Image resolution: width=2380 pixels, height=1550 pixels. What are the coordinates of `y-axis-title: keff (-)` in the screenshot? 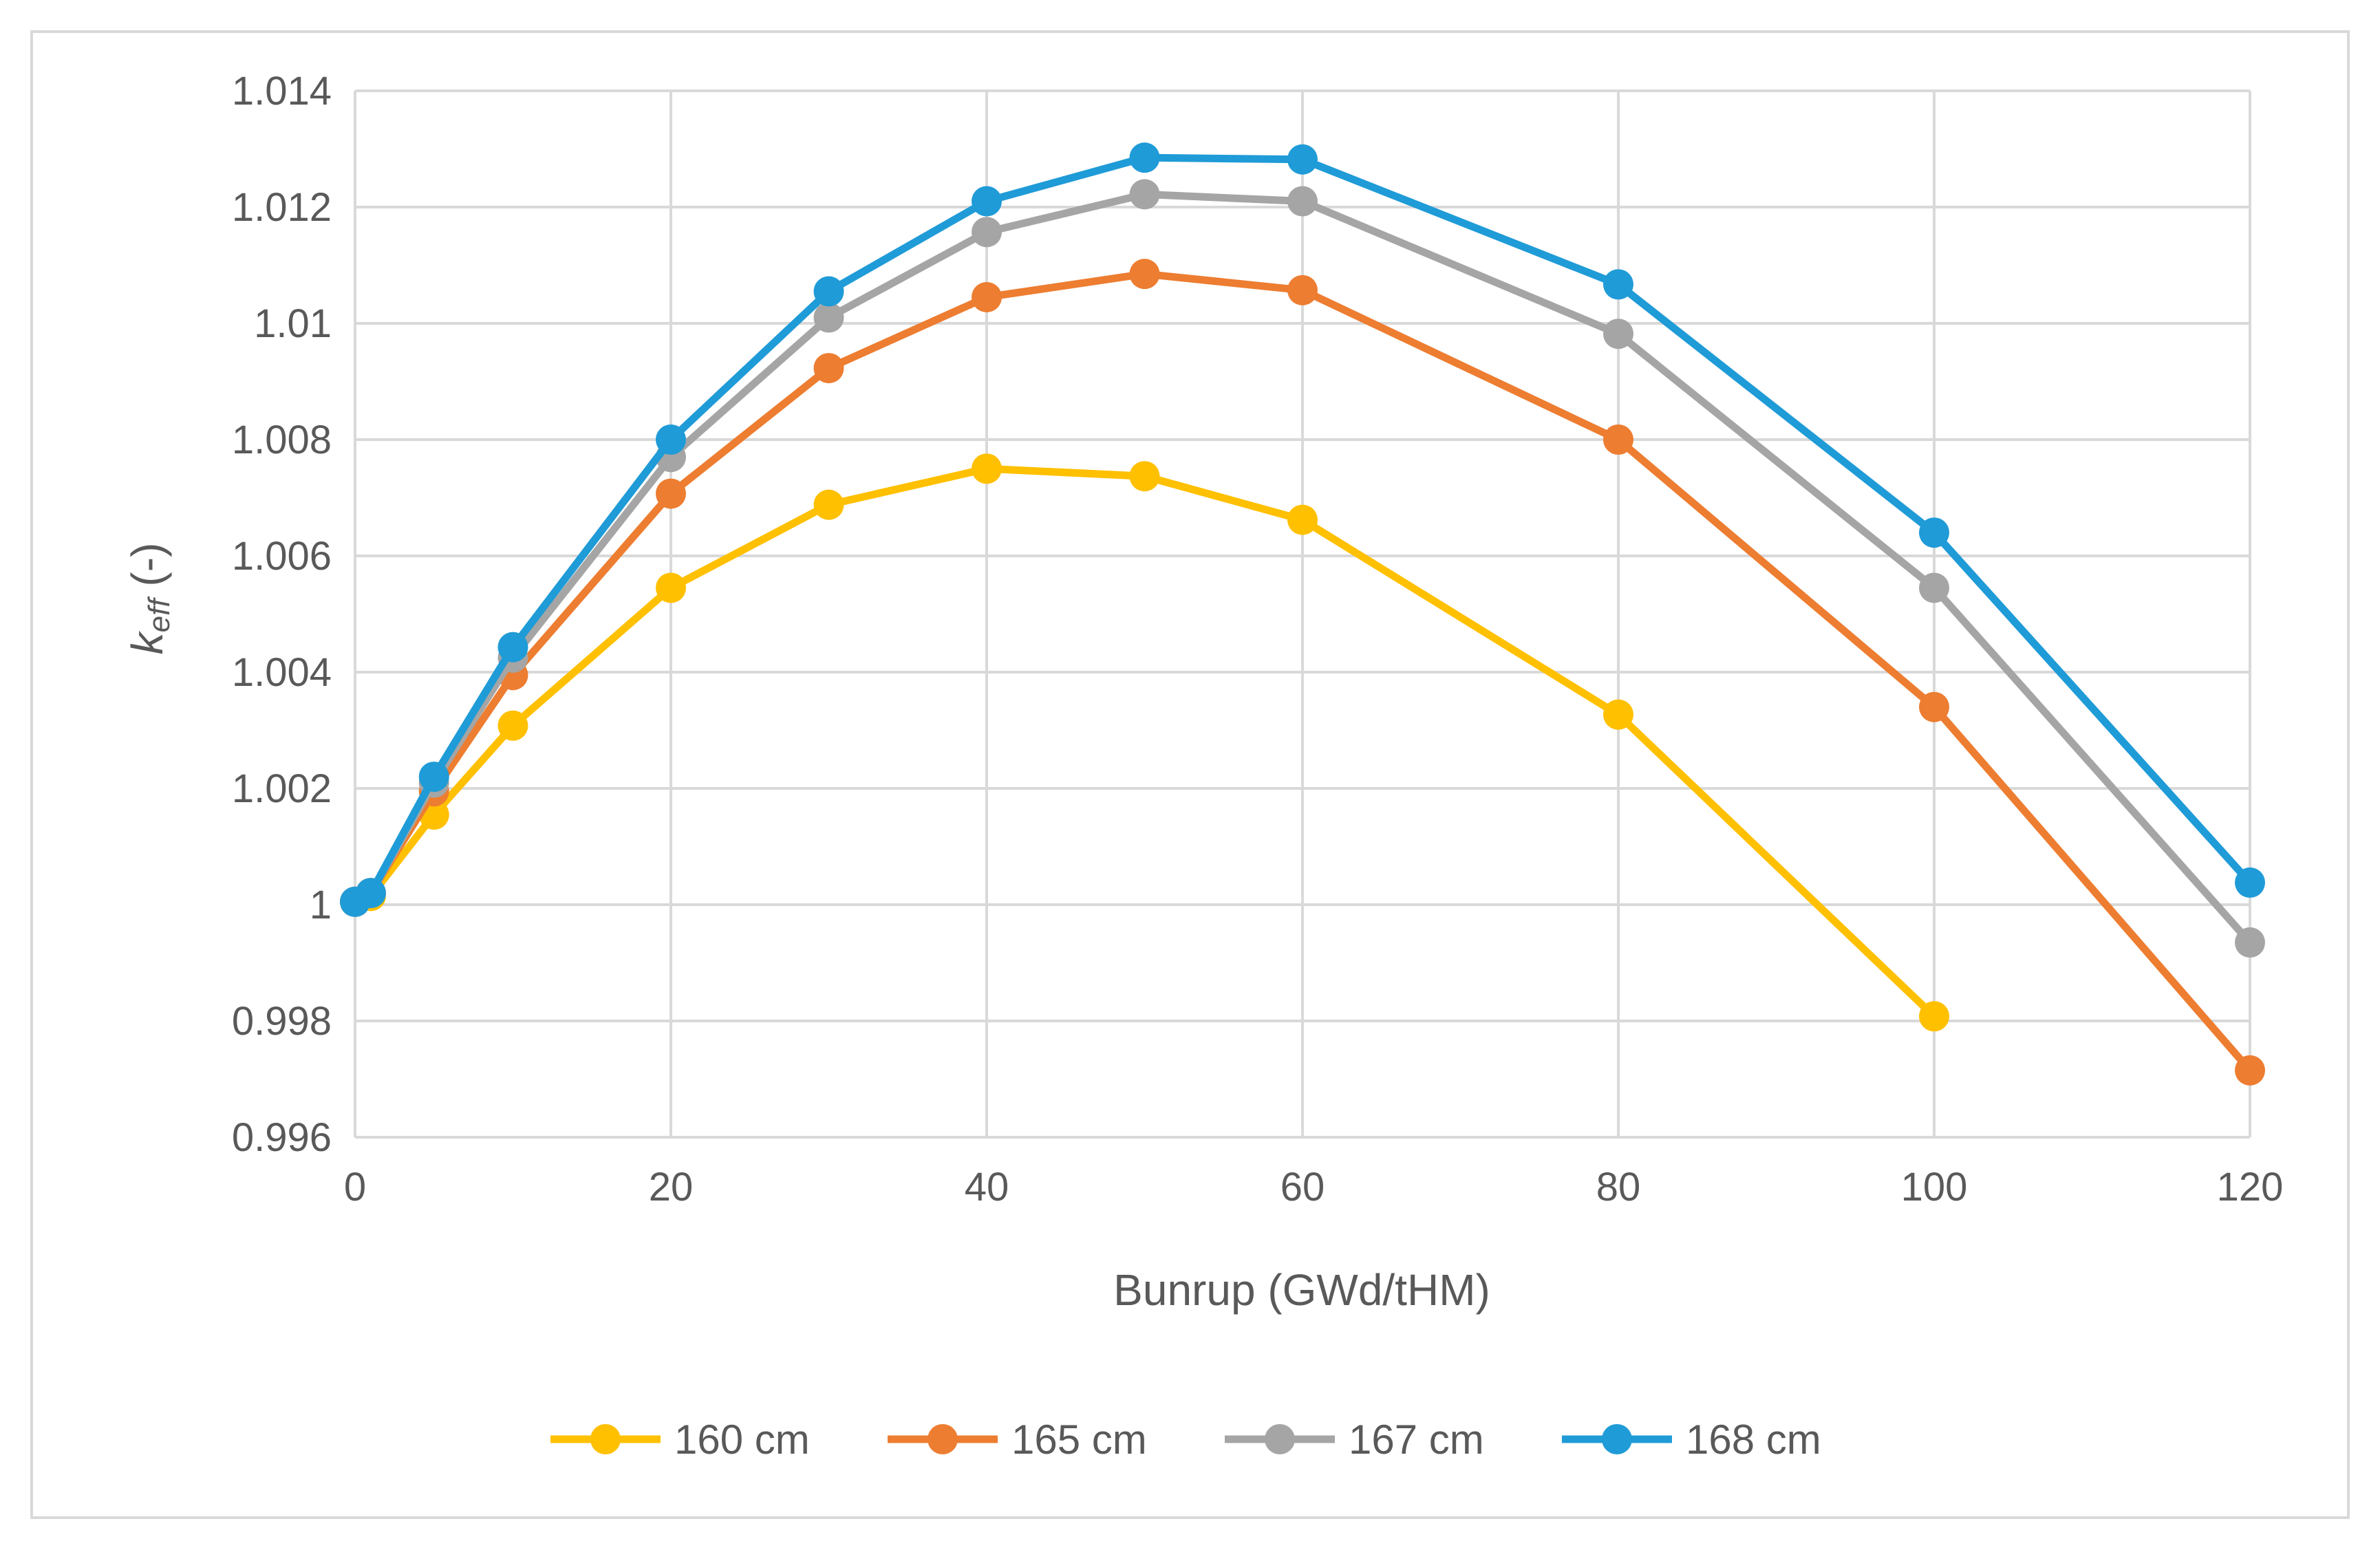 It's located at (149, 599).